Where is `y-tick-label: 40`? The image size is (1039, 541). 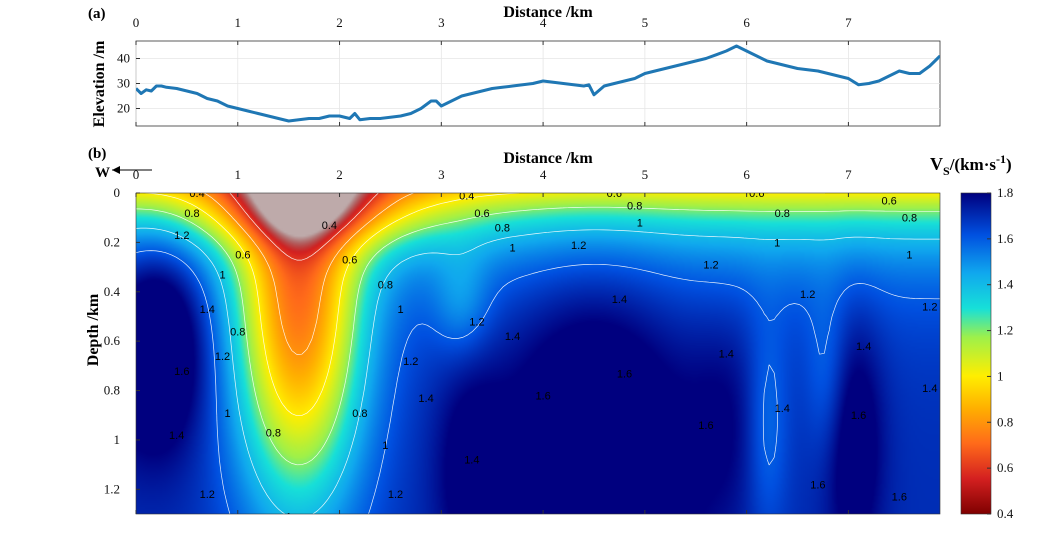 y-tick-label: 40 is located at coordinates (123, 58).